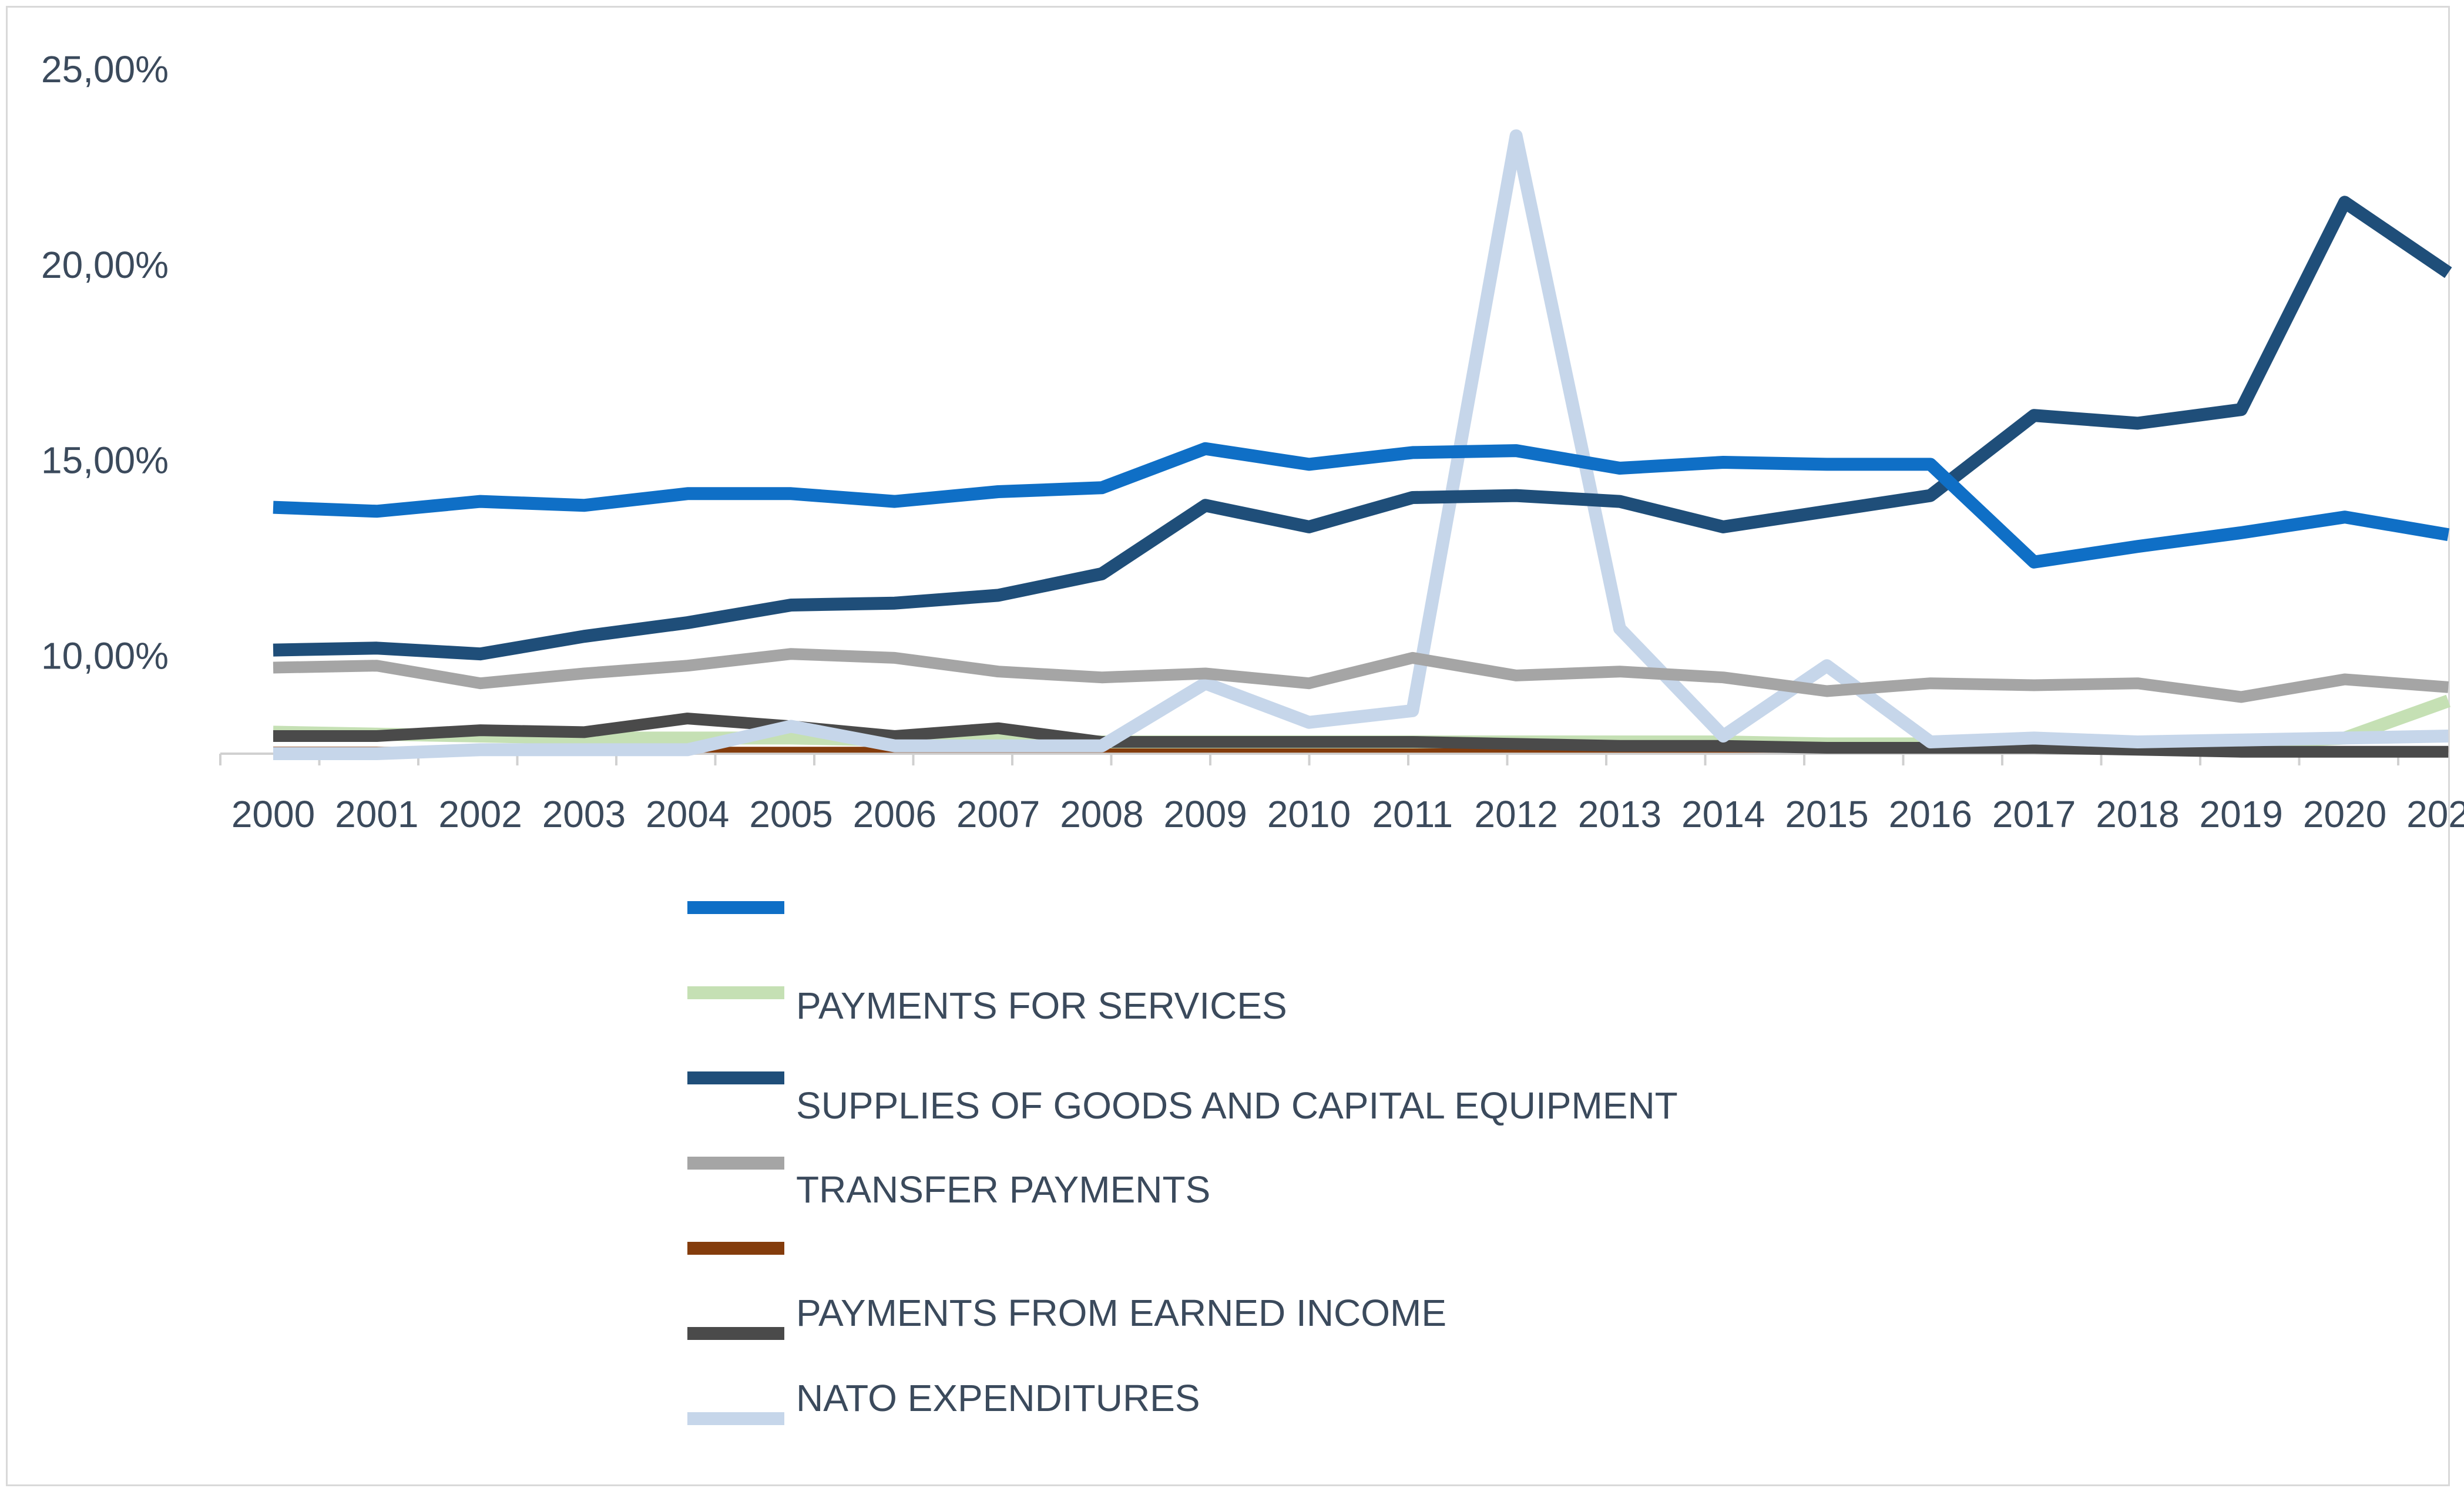 This screenshot has height=1505, width=2464. What do you see at coordinates (790, 814) in the screenshot?
I see `x-tick-label: 2005` at bounding box center [790, 814].